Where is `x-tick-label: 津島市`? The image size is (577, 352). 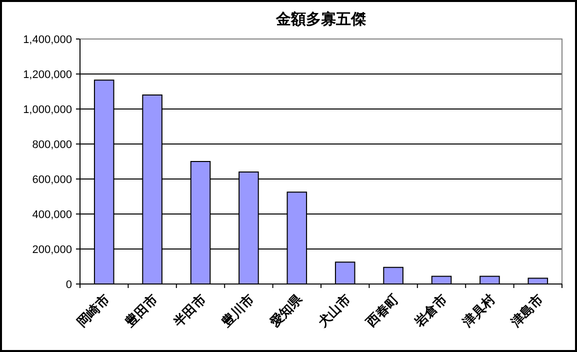
x-tick-label: 津島市 is located at coordinates (526, 311).